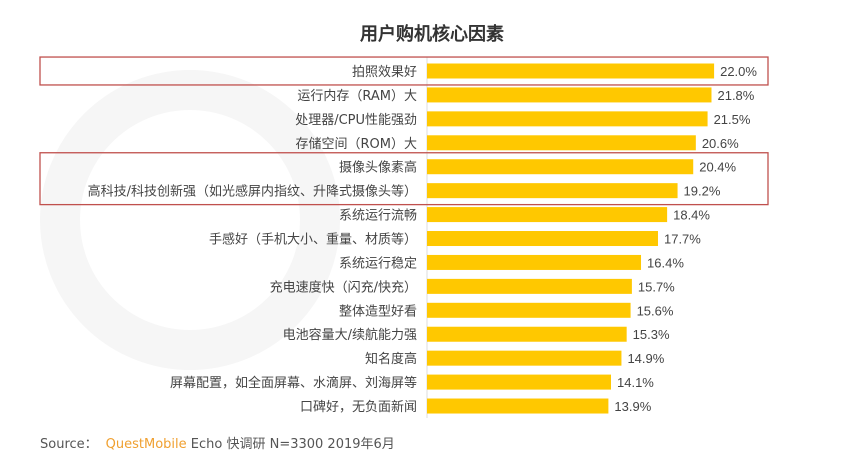 This screenshot has width=864, height=464. What do you see at coordinates (632, 406) in the screenshot?
I see `value-label: 13.9%` at bounding box center [632, 406].